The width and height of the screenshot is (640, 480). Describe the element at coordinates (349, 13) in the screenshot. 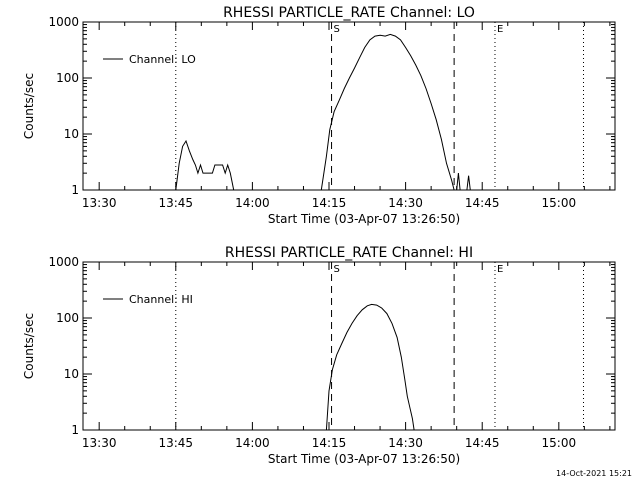

I see `chart-title: RHESSI PARTICLE_RATE Channel: LO` at that location.